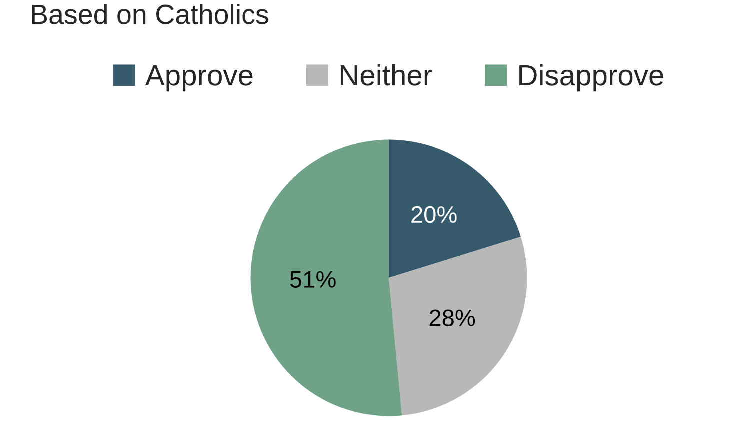 This screenshot has width=747, height=426. Describe the element at coordinates (313, 279) in the screenshot. I see `data-label: 51%` at that location.